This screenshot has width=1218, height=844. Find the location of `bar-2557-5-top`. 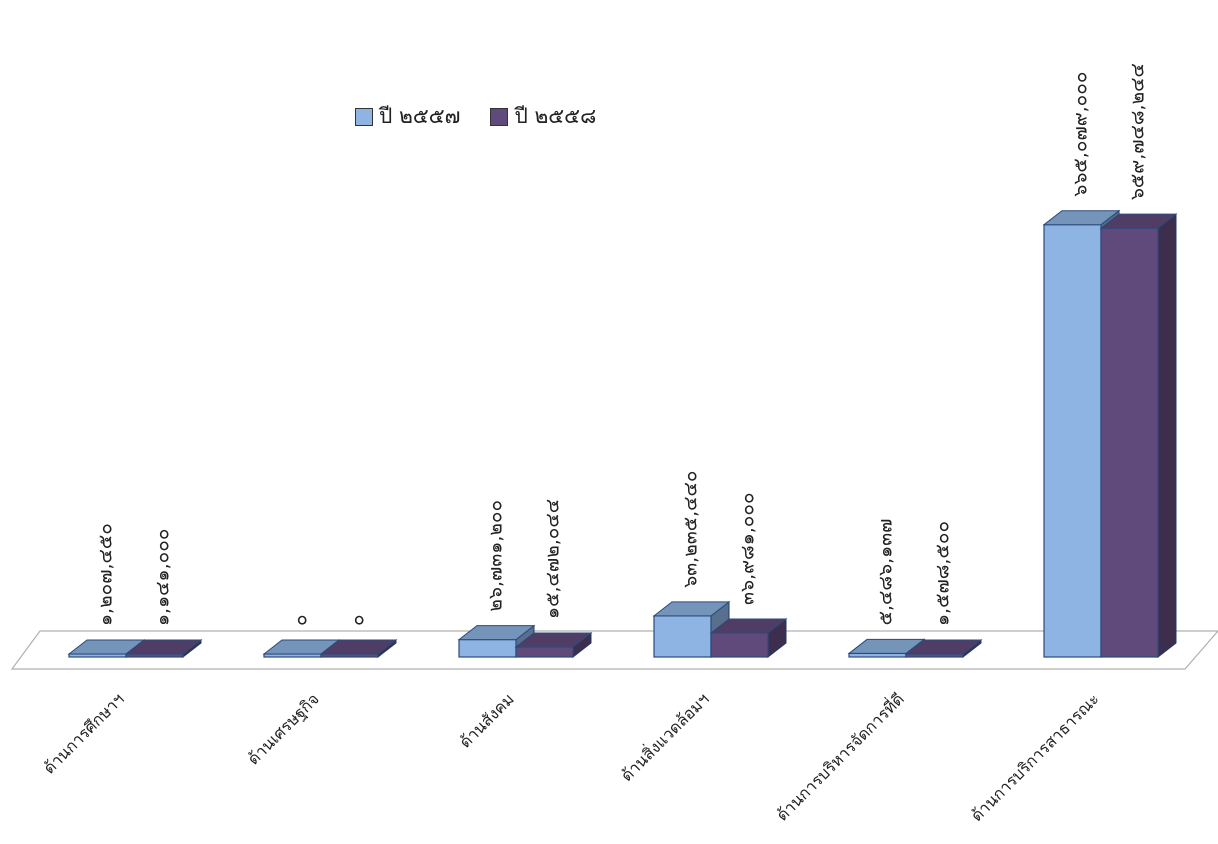

bar-2557-5-top is located at coordinates (1081, 218).